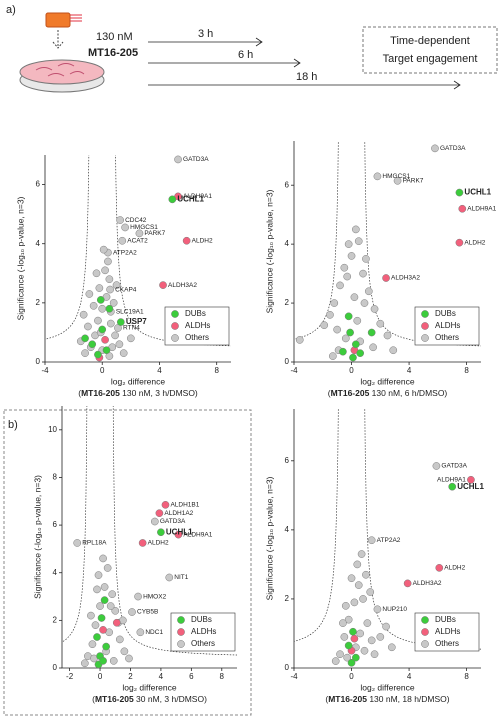 This screenshot has width=501, height=717. I want to click on cells, so click(60, 70).